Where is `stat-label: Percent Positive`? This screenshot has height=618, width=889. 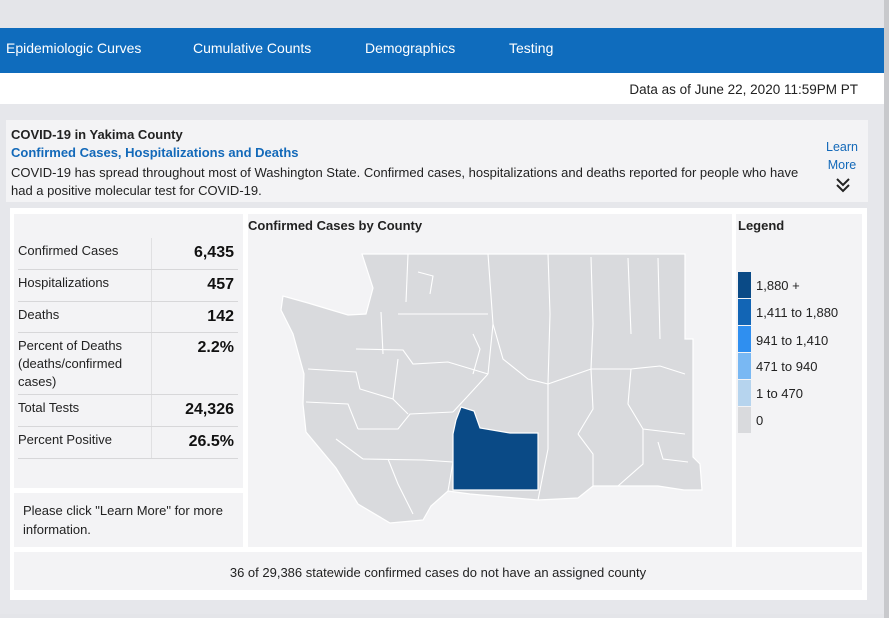 stat-label: Percent Positive is located at coordinates (65, 439).